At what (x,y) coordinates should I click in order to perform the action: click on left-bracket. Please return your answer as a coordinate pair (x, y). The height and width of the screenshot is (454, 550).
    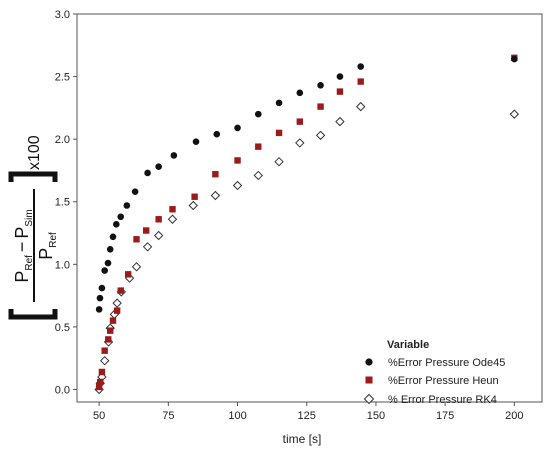
    Looking at the image, I should click on (33, 314).